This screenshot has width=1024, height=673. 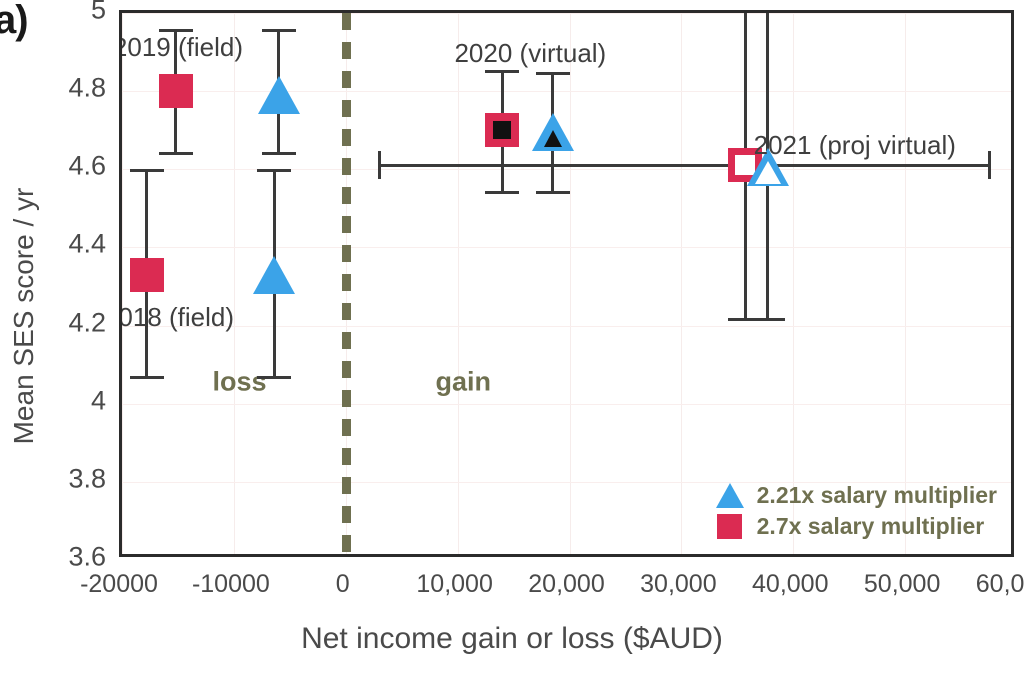 What do you see at coordinates (87, 322) in the screenshot?
I see `y-tick-label: 4.2` at bounding box center [87, 322].